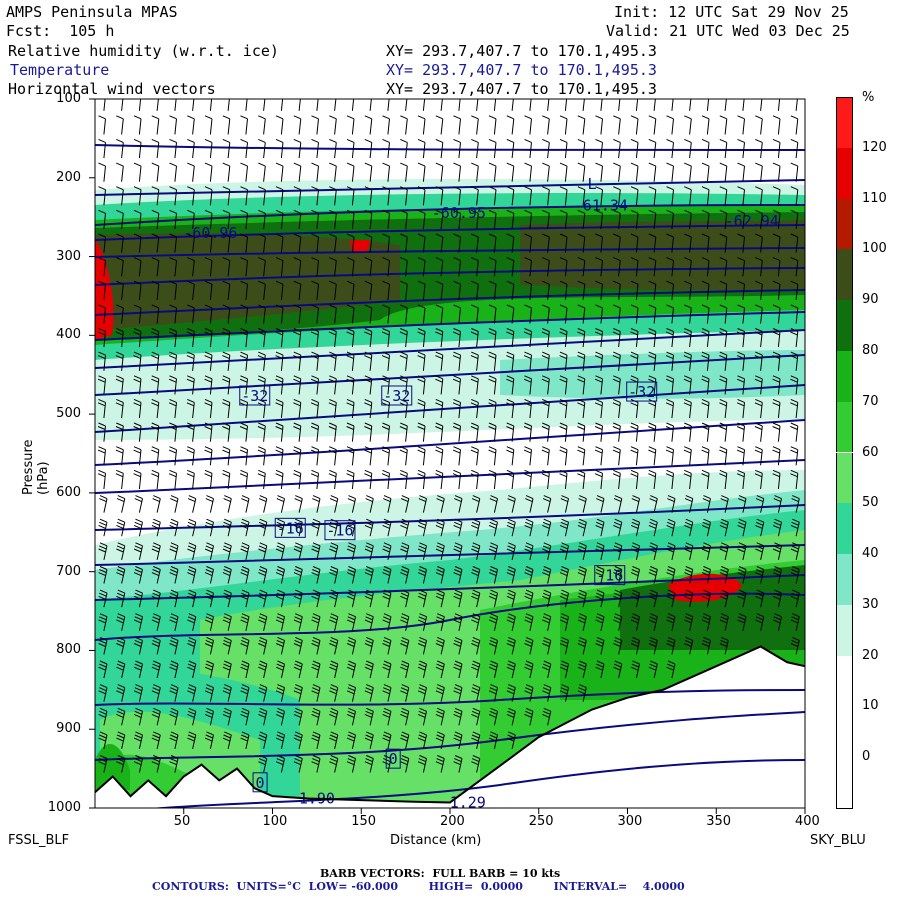  What do you see at coordinates (60, 31) in the screenshot?
I see `forecast-hour: Fcst: 105 h` at bounding box center [60, 31].